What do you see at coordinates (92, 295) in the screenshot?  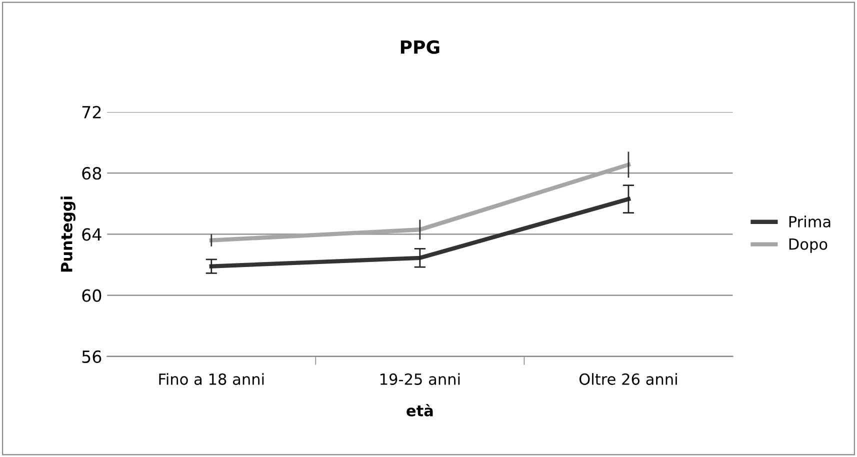 I see `y-tick-label: 60` at bounding box center [92, 295].